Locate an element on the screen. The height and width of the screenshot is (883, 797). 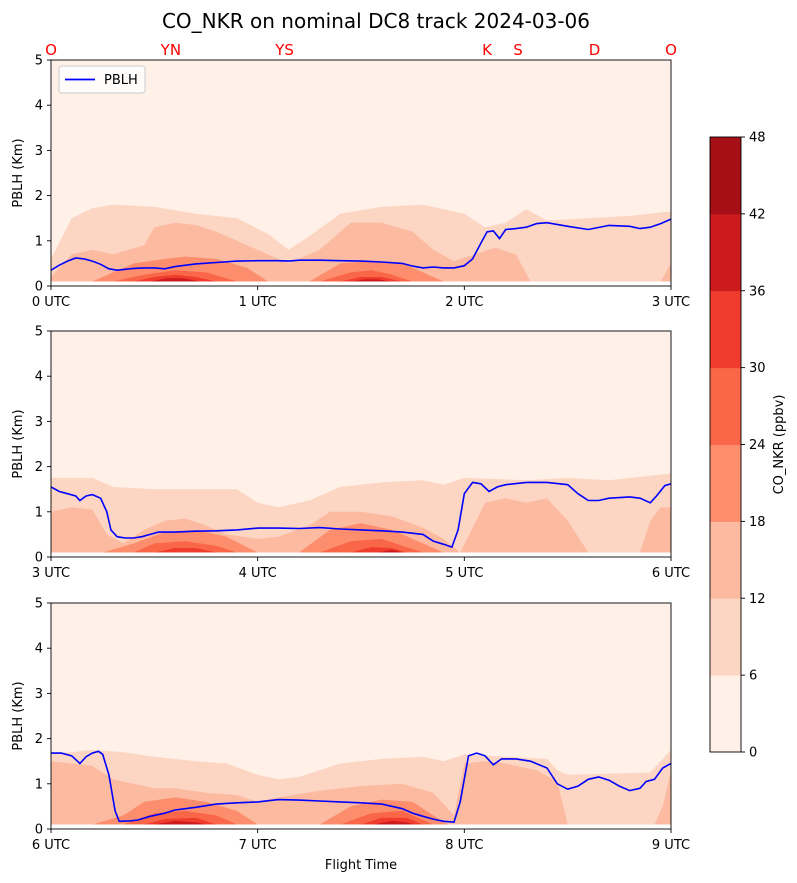
legend-box is located at coordinates (102, 79).